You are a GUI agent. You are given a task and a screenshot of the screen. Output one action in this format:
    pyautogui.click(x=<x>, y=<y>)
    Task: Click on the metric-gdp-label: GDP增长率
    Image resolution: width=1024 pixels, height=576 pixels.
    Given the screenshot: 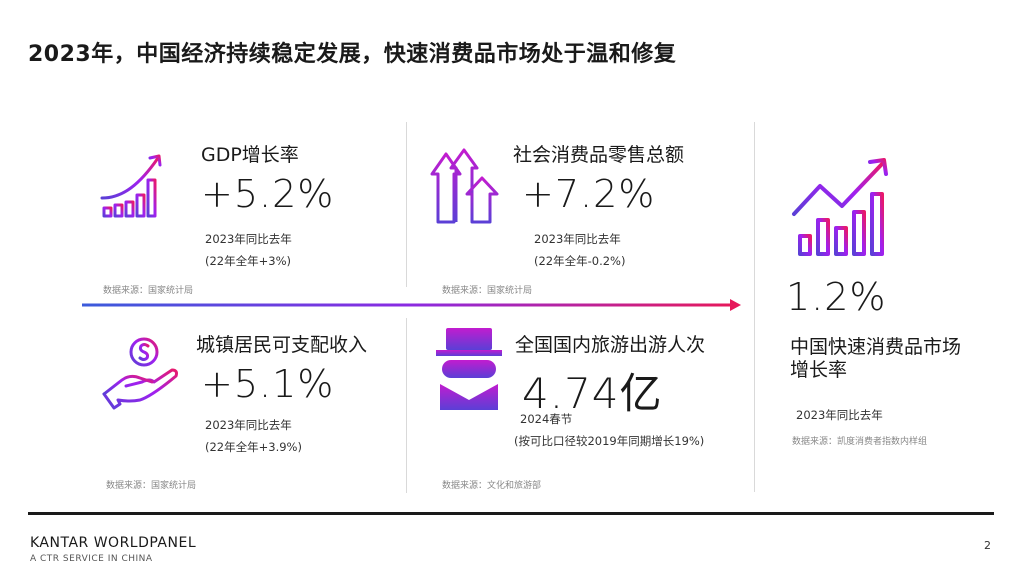 What is the action you would take?
    pyautogui.click(x=250, y=155)
    